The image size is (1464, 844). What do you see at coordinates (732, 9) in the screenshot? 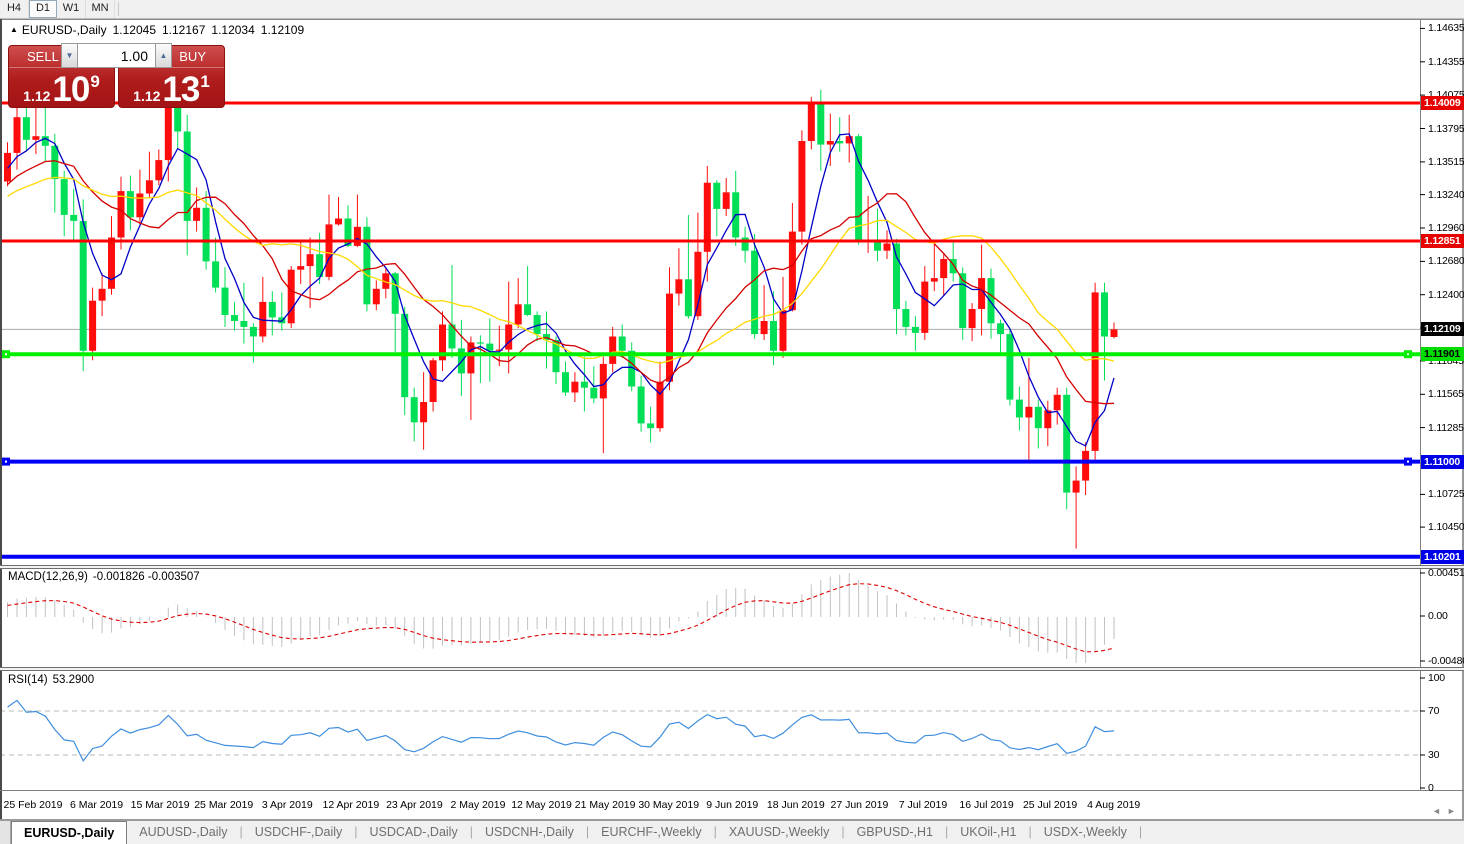
I see `timeframe-toolbar: H4 D1 W1 MN` at bounding box center [732, 9].